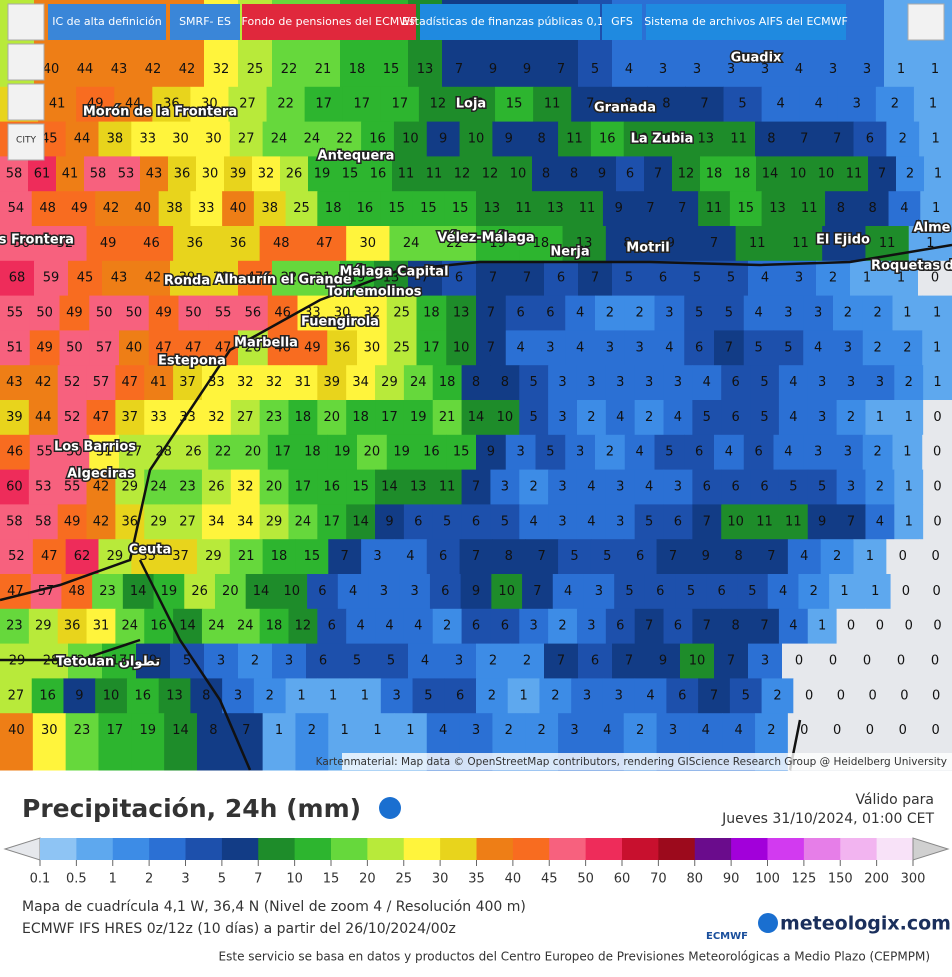 The width and height of the screenshot is (952, 977). Describe the element at coordinates (360, 521) in the screenshot. I see `cell-value: 14` at that location.